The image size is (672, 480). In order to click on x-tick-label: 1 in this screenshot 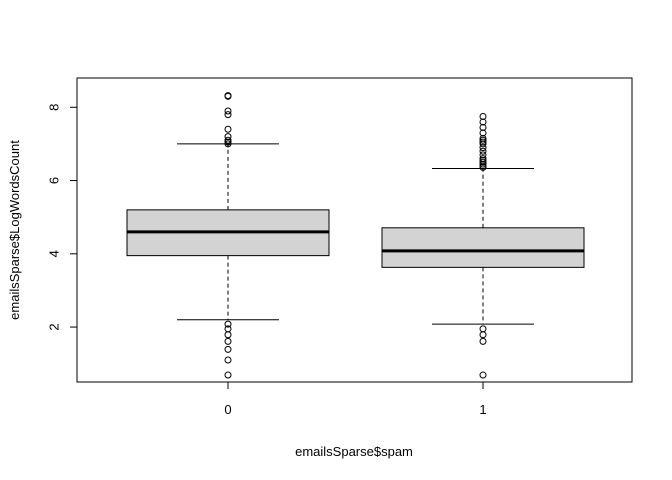, I will do `click(482, 409)`.